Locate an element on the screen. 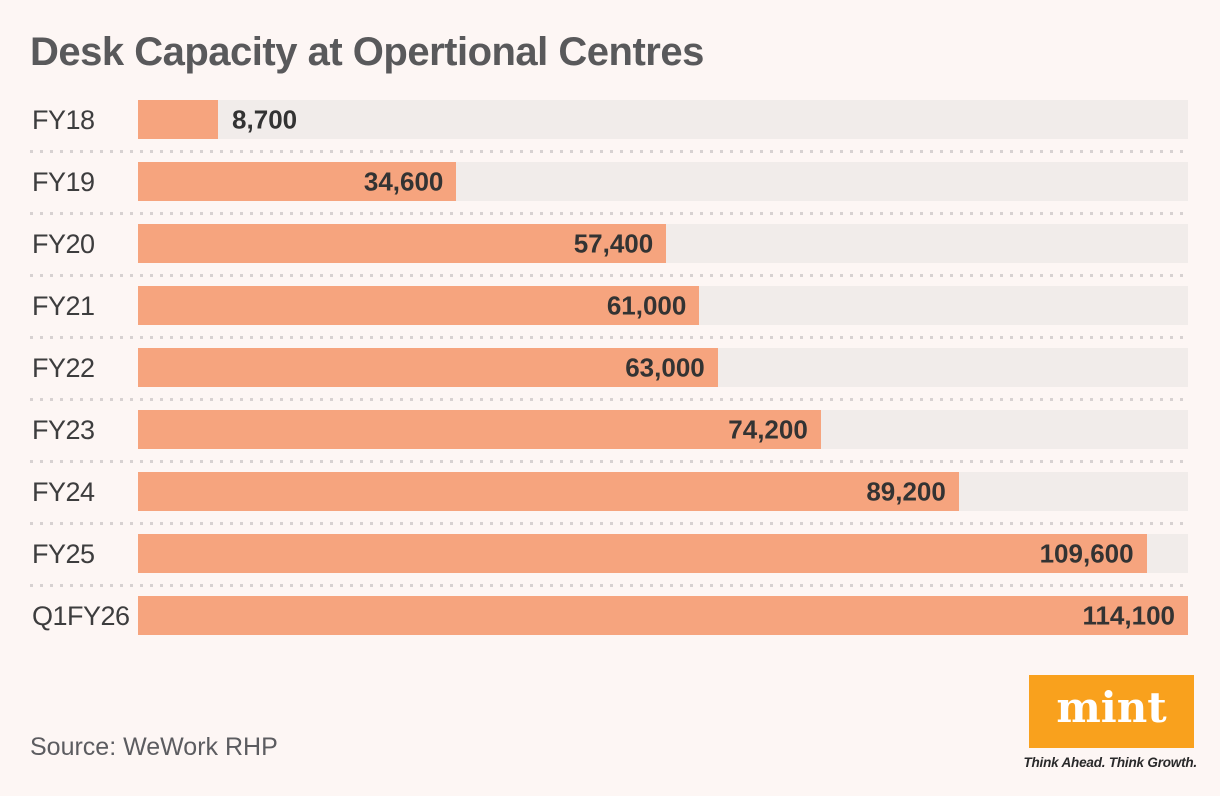 The image size is (1220, 796). category-label: FY19 is located at coordinates (63, 182).